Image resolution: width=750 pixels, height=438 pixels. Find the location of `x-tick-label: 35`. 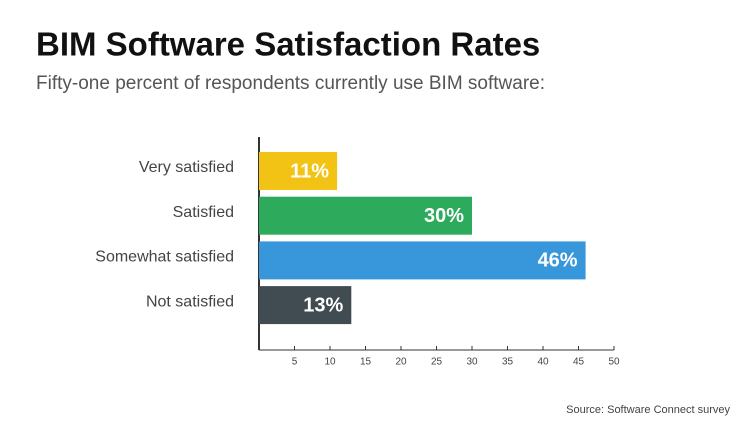

x-tick-label: 35 is located at coordinates (508, 362).